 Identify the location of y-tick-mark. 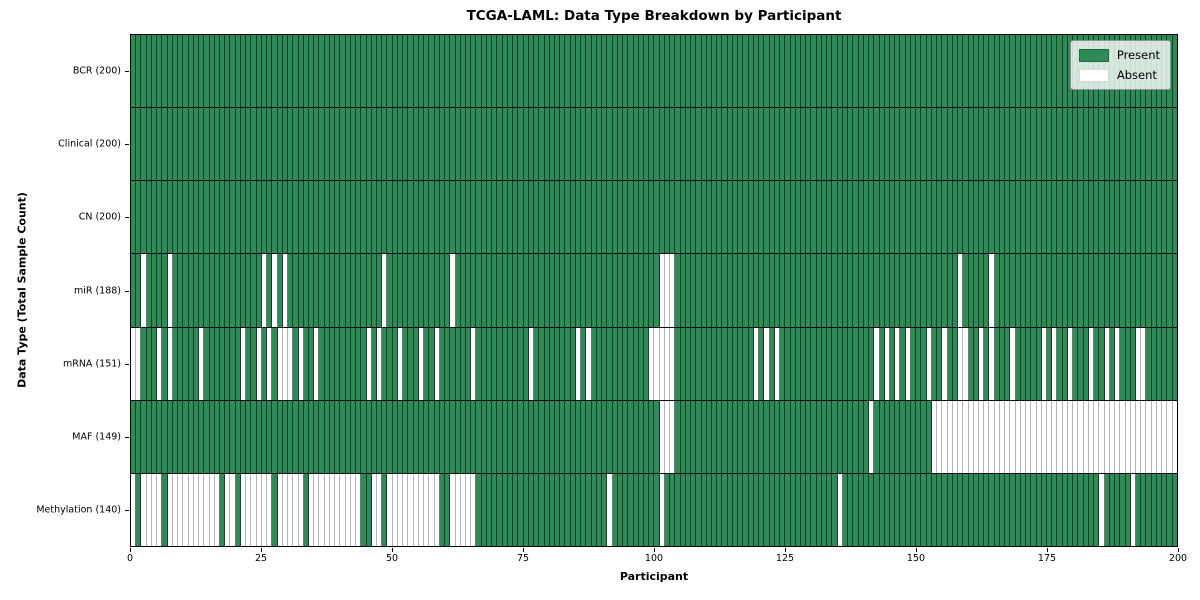
(127, 218).